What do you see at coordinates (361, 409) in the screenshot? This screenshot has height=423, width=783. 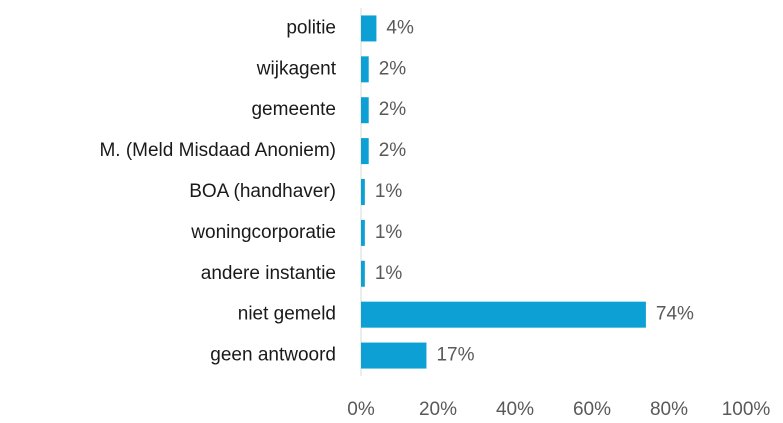 I see `x-tick-label: 0%` at bounding box center [361, 409].